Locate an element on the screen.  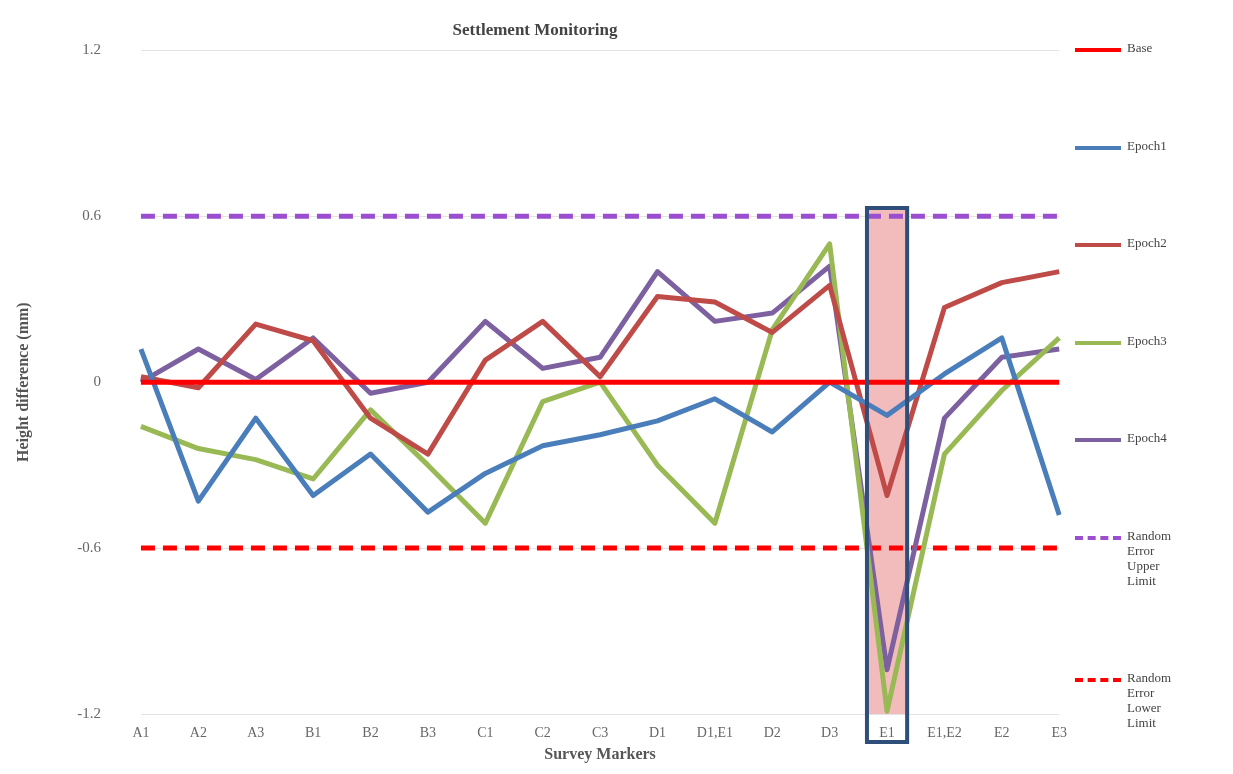
x-tick-label: E3 is located at coordinates (1059, 733).